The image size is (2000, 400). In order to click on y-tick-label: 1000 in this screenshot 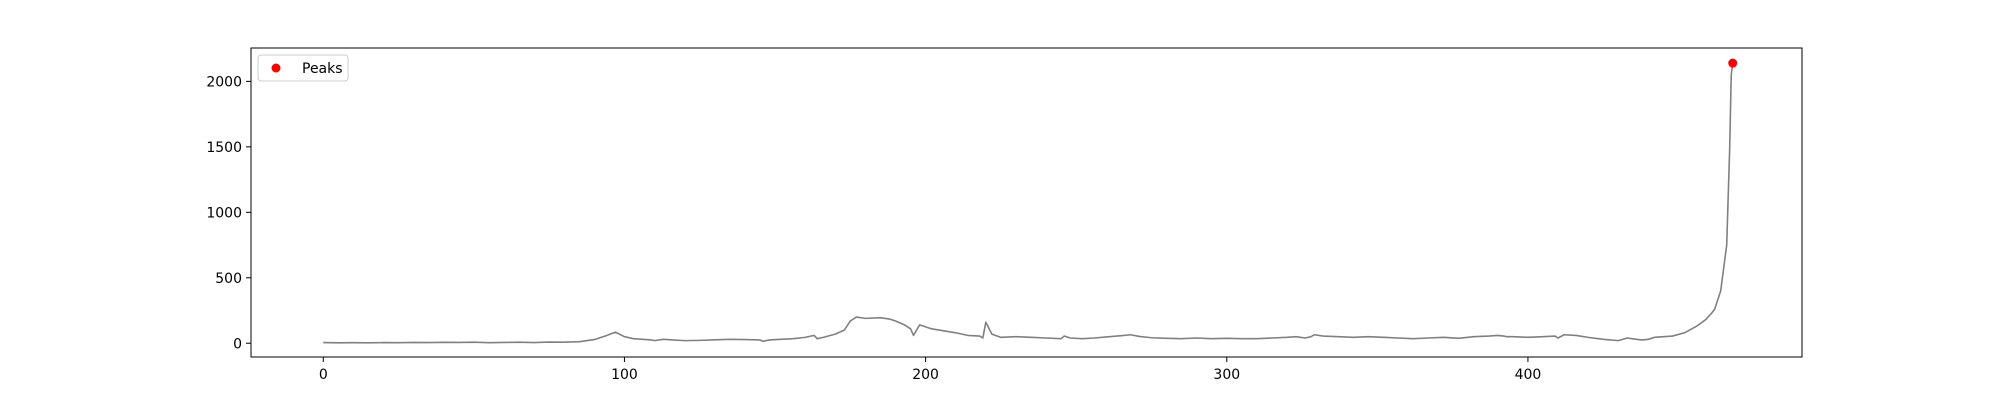, I will do `click(224, 213)`.